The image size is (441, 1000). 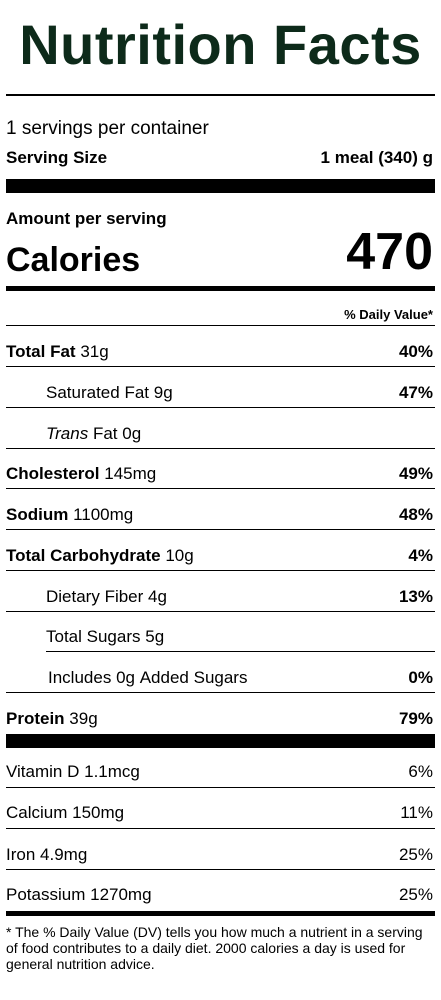 I want to click on nutrient-name: Dietary Fiber, so click(x=95, y=596).